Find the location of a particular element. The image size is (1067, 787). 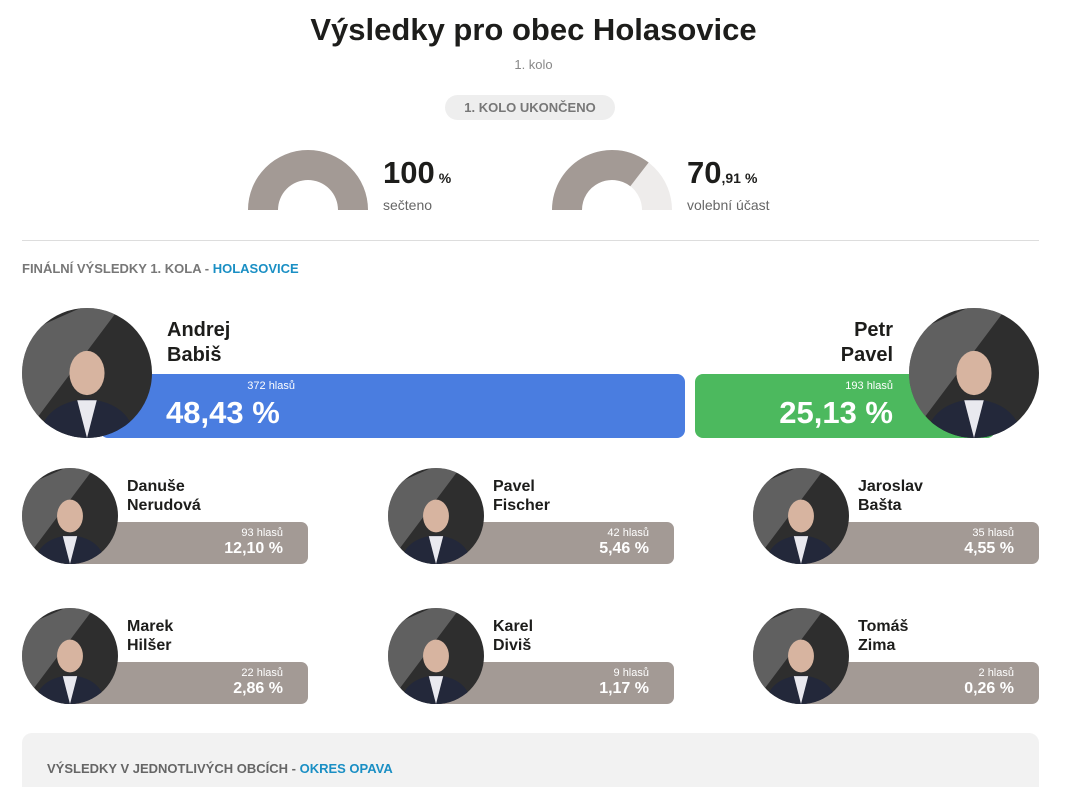

value-part: ,91 is located at coordinates (731, 178).